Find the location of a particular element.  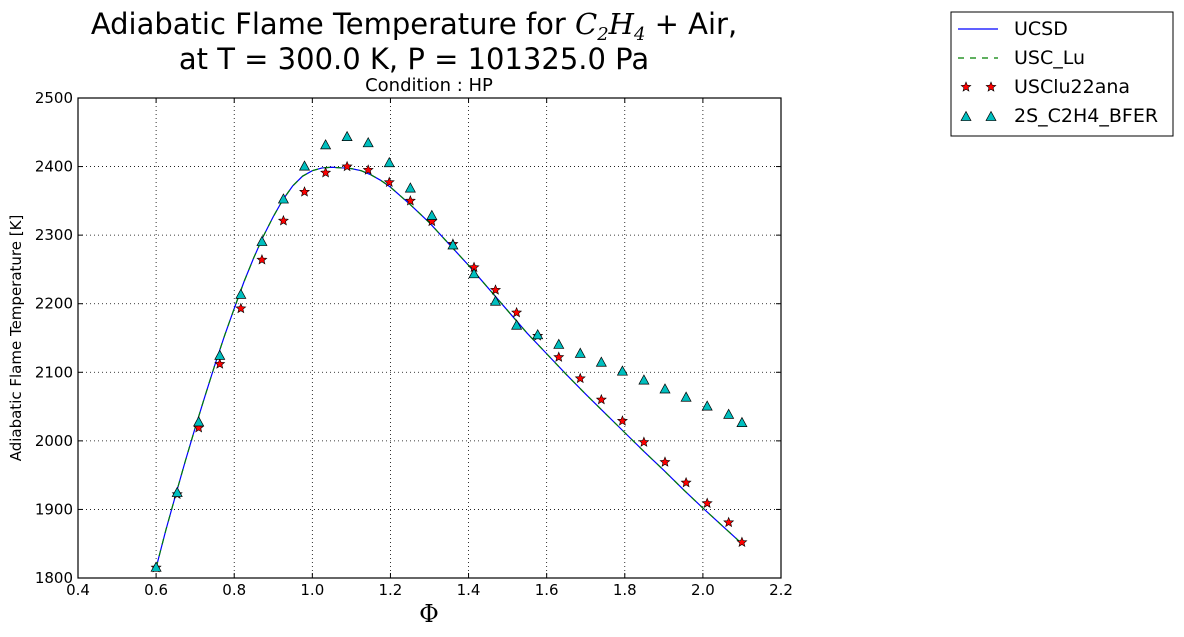

y-tick-label: 2400 is located at coordinates (54, 167).